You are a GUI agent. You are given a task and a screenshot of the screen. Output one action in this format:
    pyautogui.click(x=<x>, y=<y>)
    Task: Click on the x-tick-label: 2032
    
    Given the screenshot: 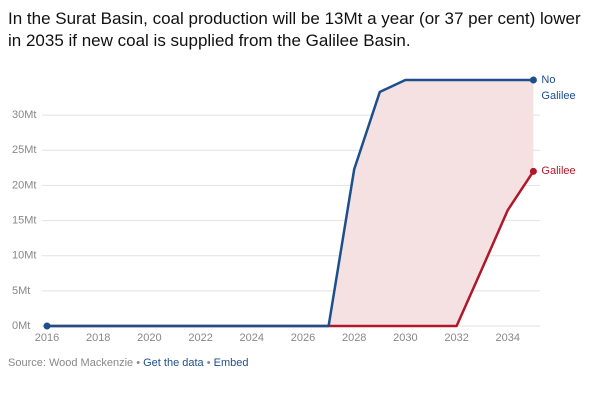 What is the action you would take?
    pyautogui.click(x=456, y=338)
    